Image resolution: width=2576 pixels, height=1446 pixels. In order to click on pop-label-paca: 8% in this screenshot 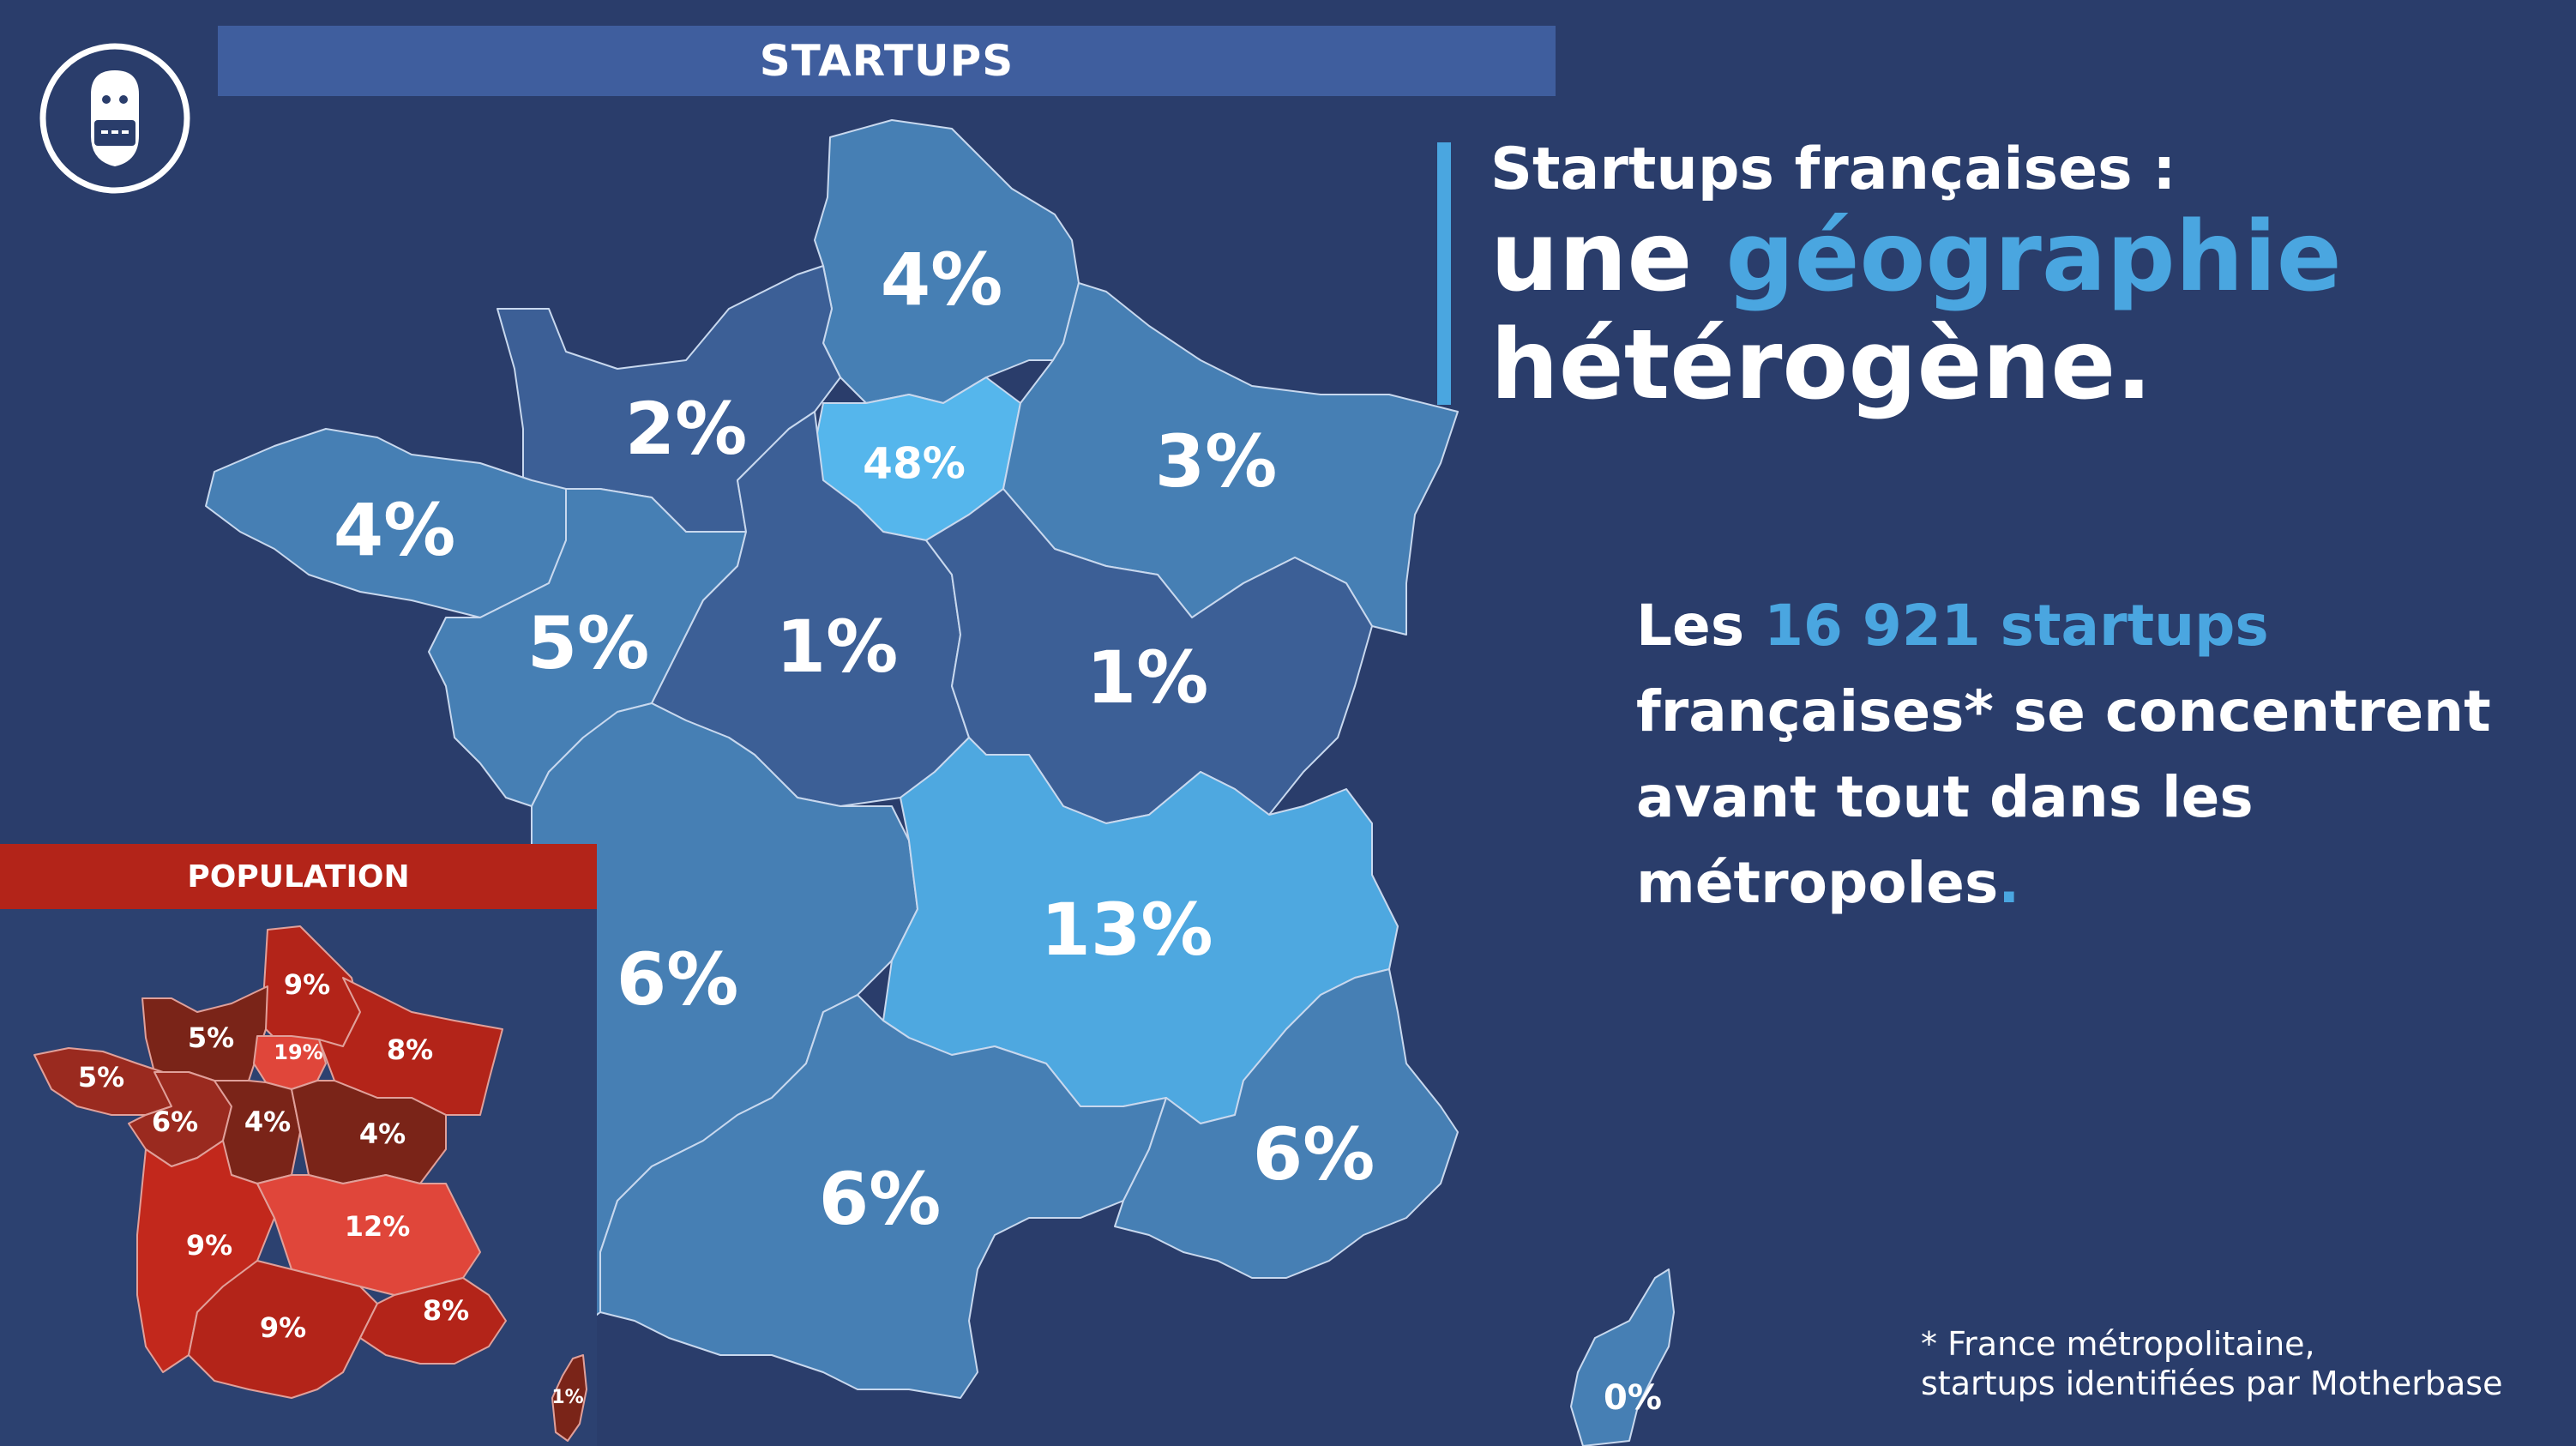, I will do `click(446, 1311)`.